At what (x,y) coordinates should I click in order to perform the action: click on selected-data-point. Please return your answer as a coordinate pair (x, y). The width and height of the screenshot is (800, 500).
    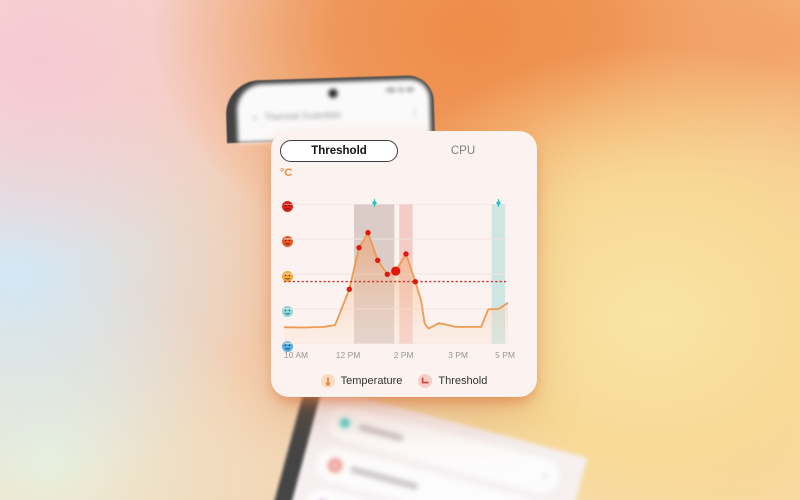
    Looking at the image, I should click on (396, 271).